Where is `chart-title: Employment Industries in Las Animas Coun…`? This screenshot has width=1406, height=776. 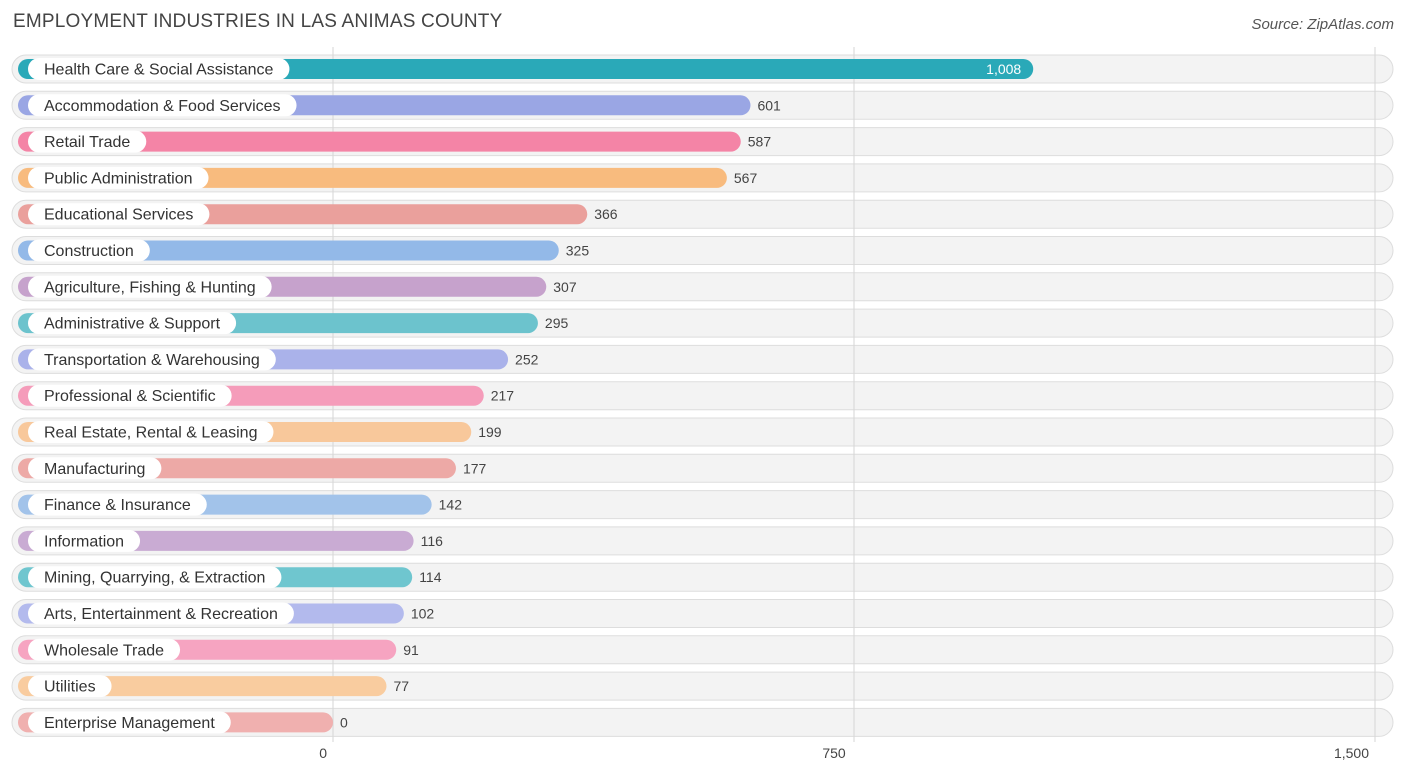
chart-title: Employment Industries in Las Animas Coun… is located at coordinates (258, 21).